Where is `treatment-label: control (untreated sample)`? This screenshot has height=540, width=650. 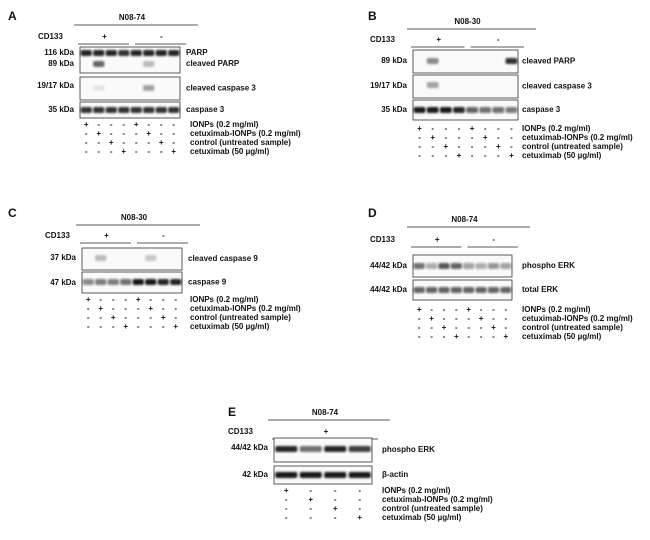
treatment-label: control (untreated sample) is located at coordinates (572, 146).